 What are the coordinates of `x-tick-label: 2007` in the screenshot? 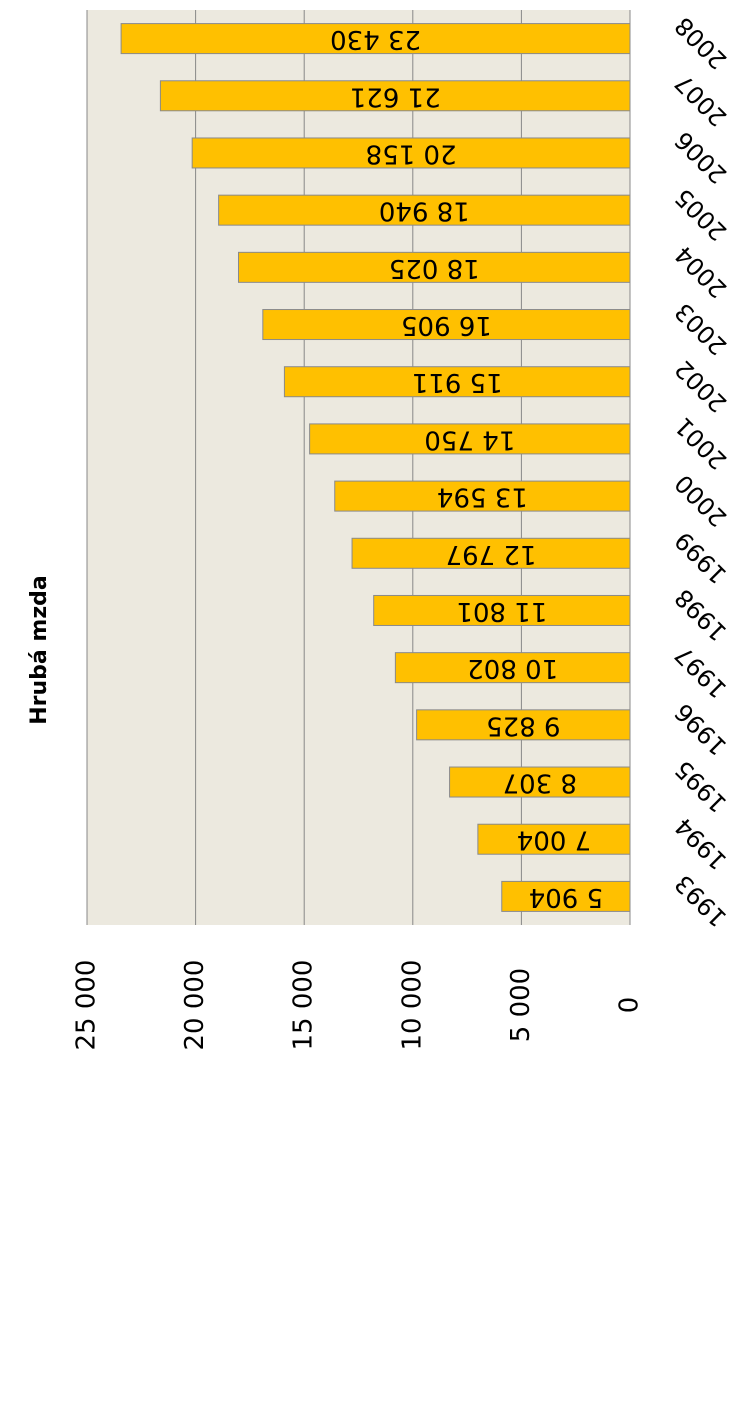 It's located at (700, 100).